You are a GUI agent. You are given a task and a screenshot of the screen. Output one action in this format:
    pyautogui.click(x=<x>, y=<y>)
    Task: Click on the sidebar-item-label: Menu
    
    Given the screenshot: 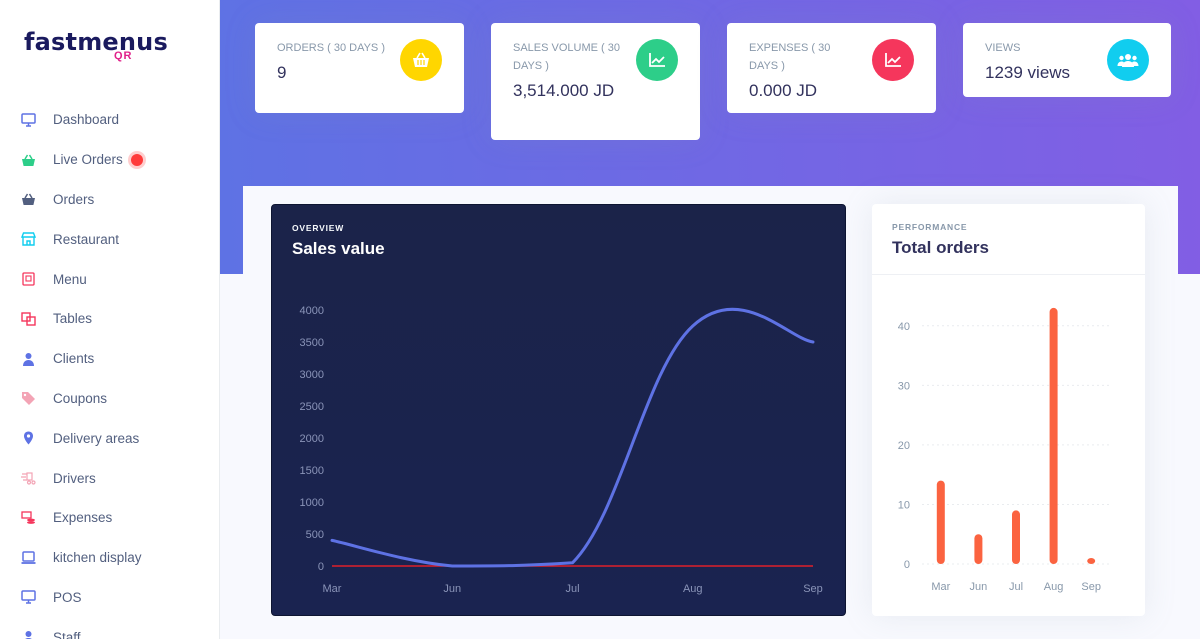 What is the action you would take?
    pyautogui.click(x=70, y=279)
    